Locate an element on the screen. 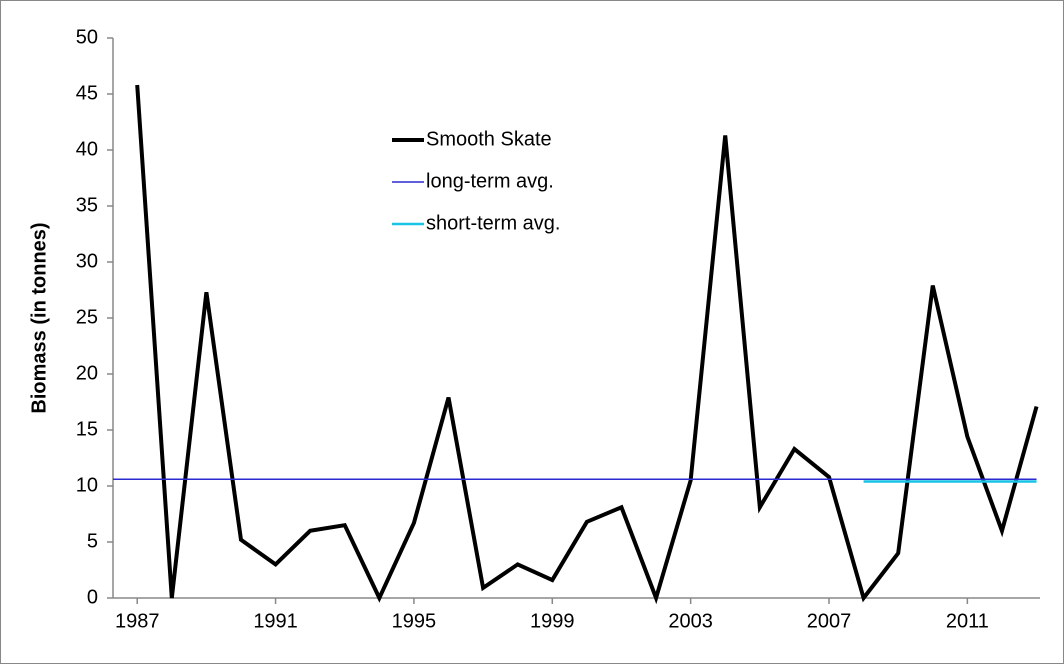  y-tick-label: 15 is located at coordinates (87, 429).